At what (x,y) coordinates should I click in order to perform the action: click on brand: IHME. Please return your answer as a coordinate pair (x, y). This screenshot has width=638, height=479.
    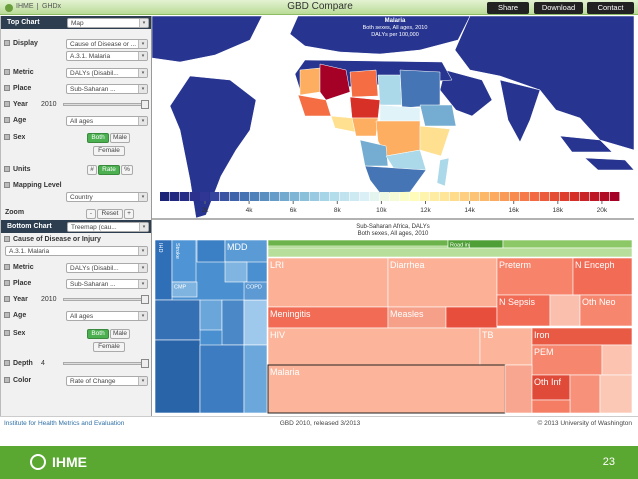
    Looking at the image, I should click on (25, 6).